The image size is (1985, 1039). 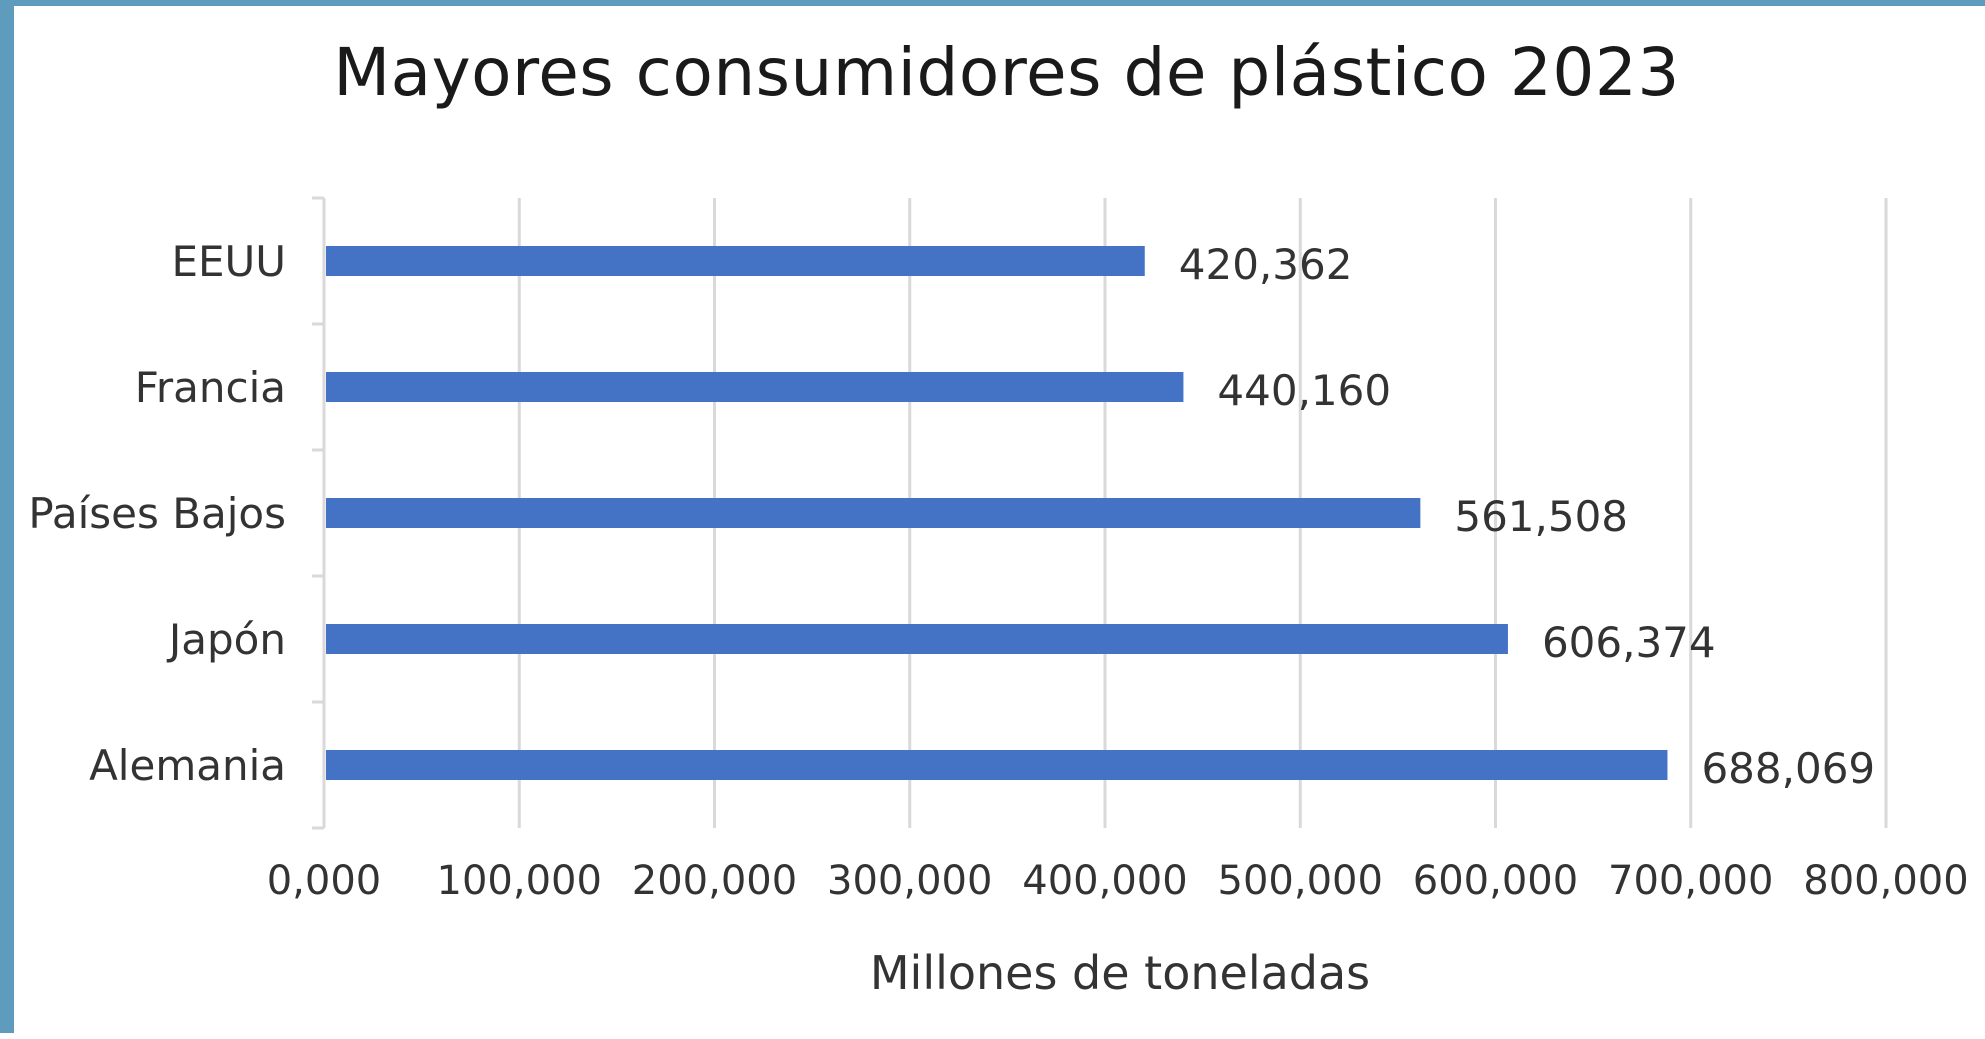 What do you see at coordinates (1885, 881) in the screenshot?
I see `x-tick-label: 800,000` at bounding box center [1885, 881].